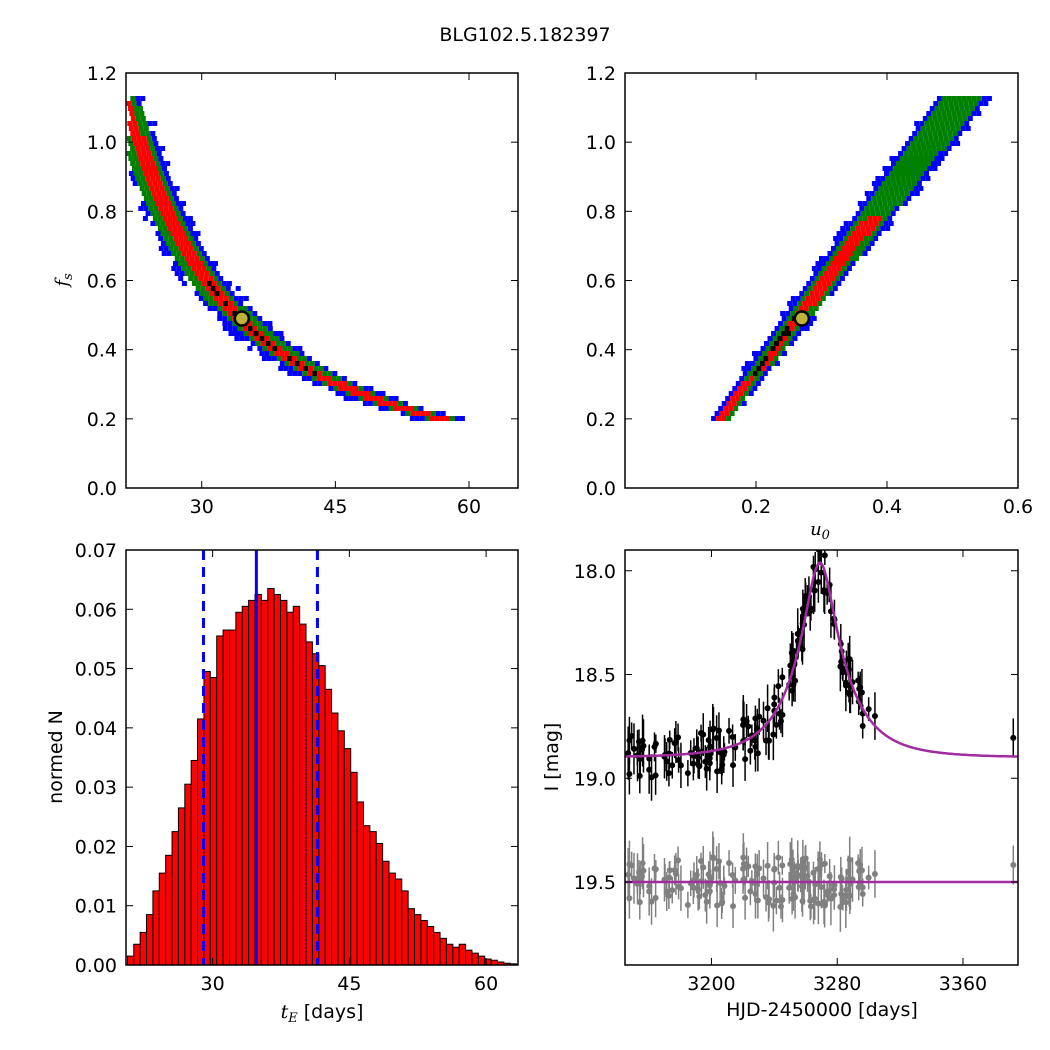 Image resolution: width=1050 pixels, height=1050 pixels. What do you see at coordinates (96, 610) in the screenshot?
I see `y-tick-label: 0.06` at bounding box center [96, 610].